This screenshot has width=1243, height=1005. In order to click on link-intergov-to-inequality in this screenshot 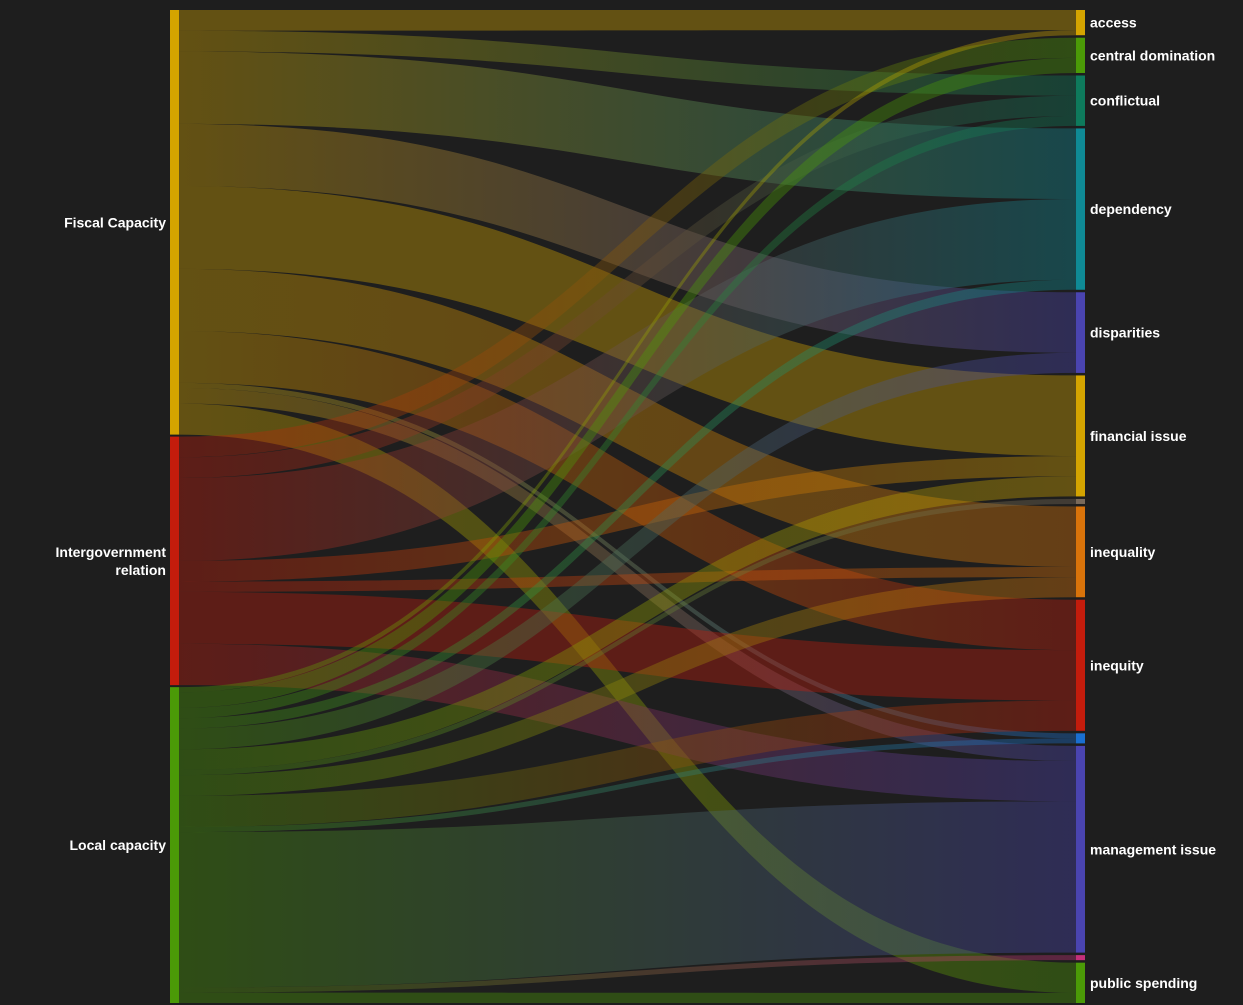, I will do `click(627, 579)`.